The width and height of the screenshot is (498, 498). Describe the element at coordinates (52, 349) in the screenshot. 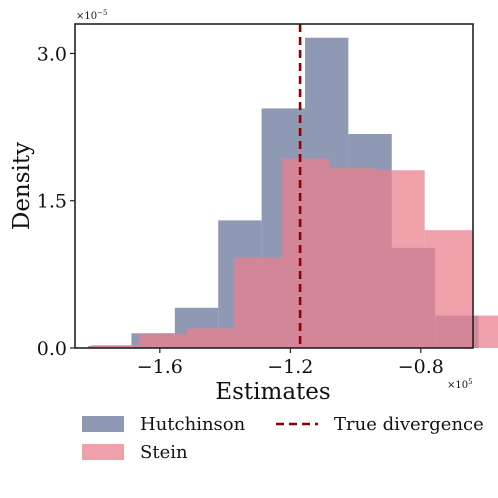

I see `y-tick-label-0: 0.0` at that location.